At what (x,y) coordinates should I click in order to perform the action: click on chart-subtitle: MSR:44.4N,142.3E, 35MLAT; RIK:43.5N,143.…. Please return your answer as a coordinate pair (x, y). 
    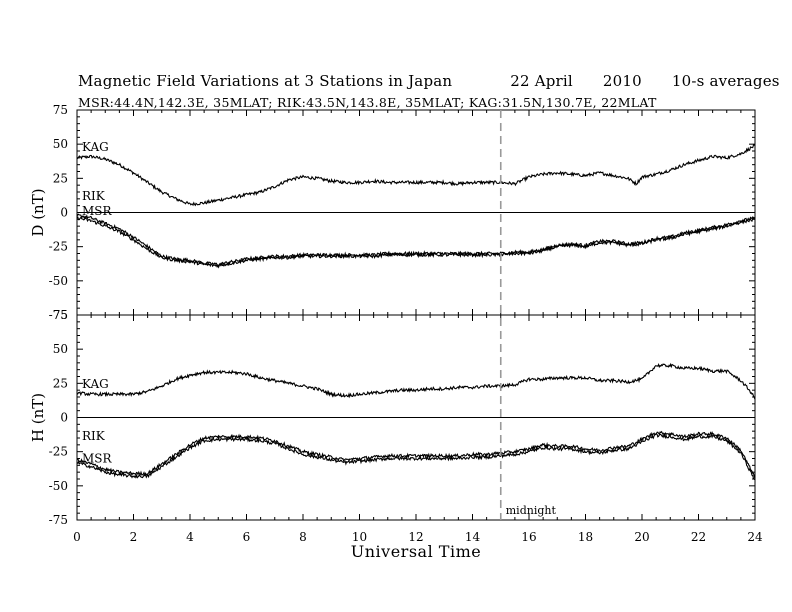
    Looking at the image, I should click on (367, 102).